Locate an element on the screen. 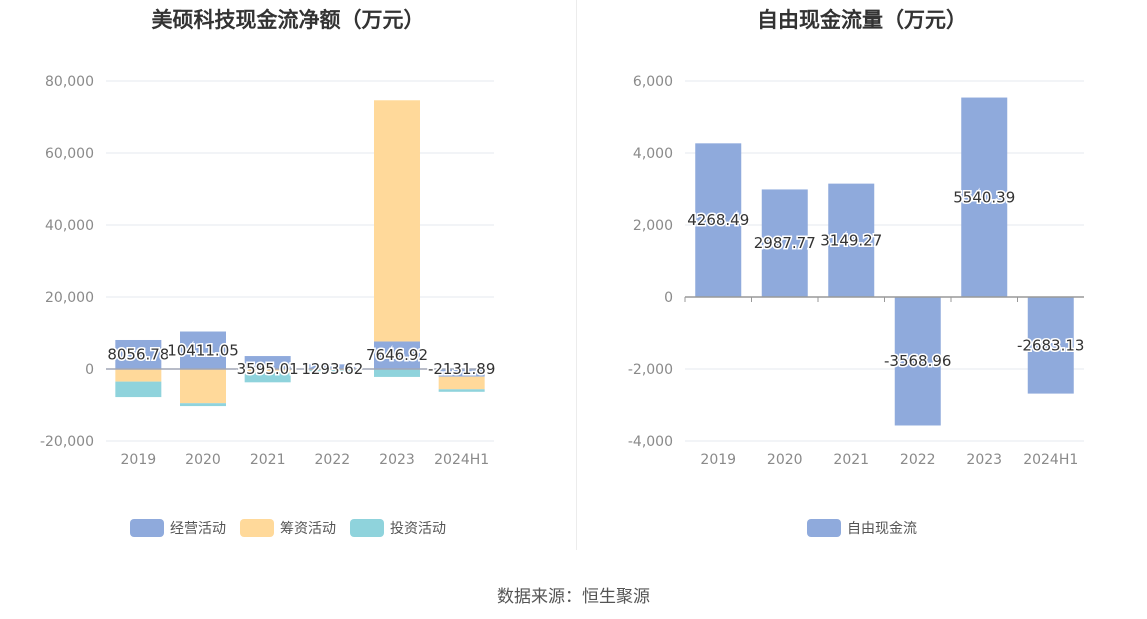  data-label-2020: 2987.77 is located at coordinates (785, 243).